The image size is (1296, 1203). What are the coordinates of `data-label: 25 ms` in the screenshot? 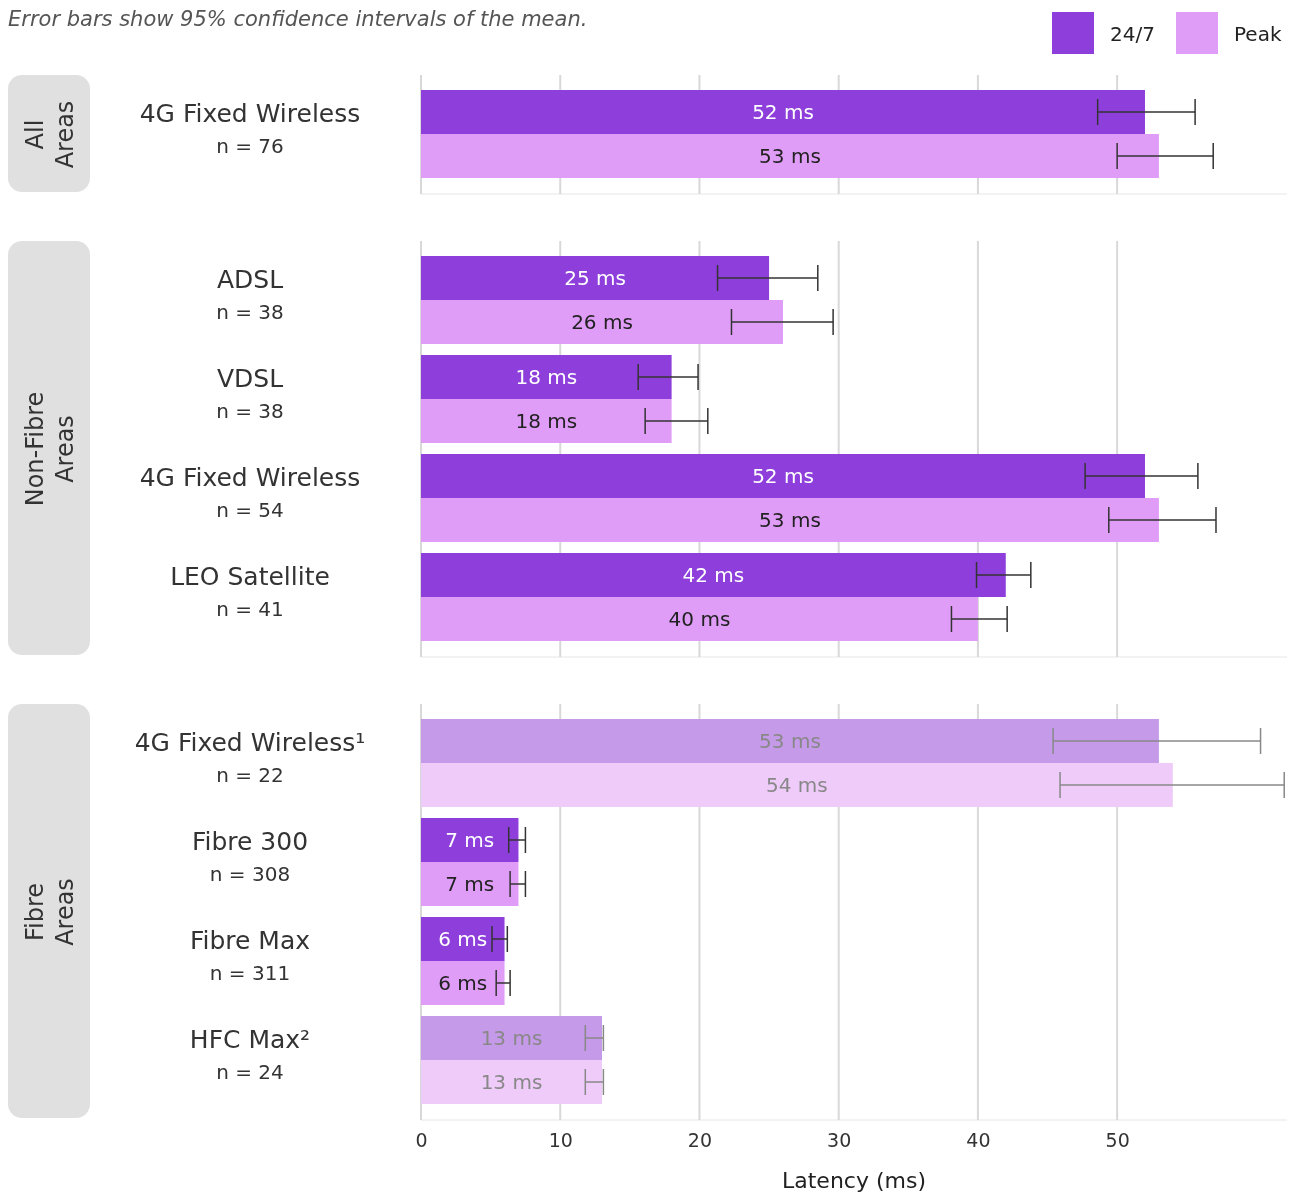 It's located at (595, 278).